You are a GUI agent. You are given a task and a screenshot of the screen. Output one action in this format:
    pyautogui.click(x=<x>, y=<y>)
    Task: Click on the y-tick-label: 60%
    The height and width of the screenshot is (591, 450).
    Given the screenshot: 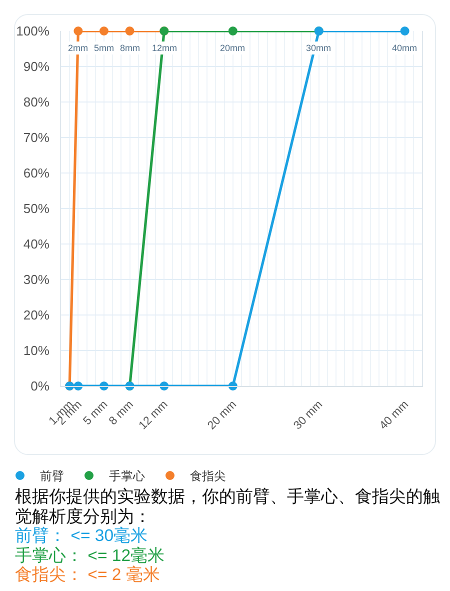 What is the action you would take?
    pyautogui.click(x=36, y=173)
    